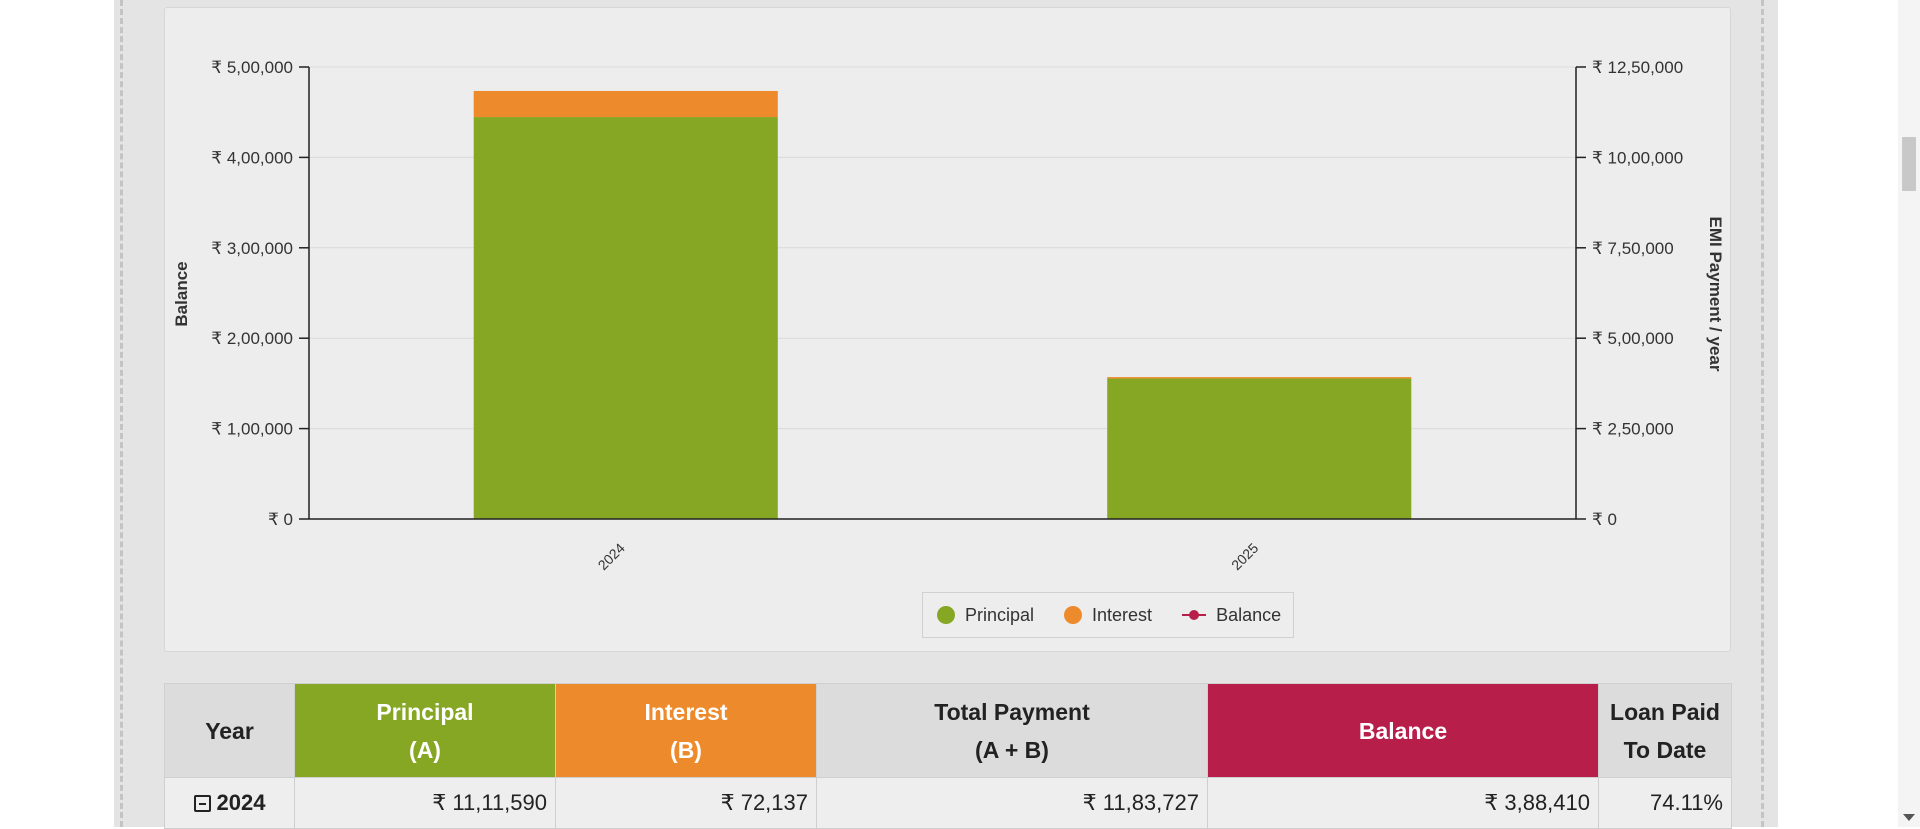  Describe the element at coordinates (1249, 614) in the screenshot. I see `legend-balance-label: Balance` at that location.